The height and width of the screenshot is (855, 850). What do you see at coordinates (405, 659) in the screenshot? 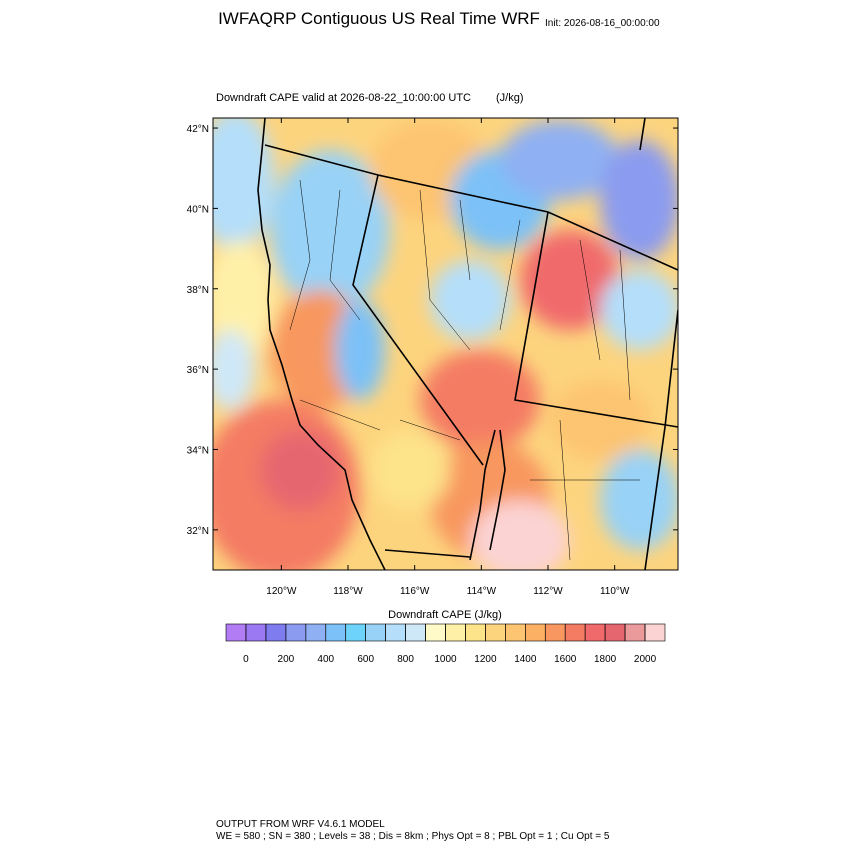
I see `colorbar-label: 800` at bounding box center [405, 659].